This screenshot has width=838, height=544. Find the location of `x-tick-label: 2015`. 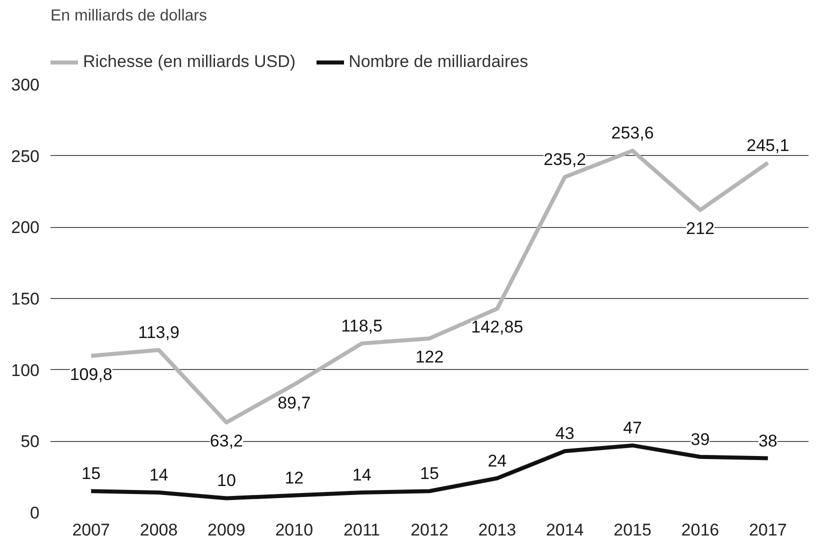

x-tick-label: 2015 is located at coordinates (633, 530).